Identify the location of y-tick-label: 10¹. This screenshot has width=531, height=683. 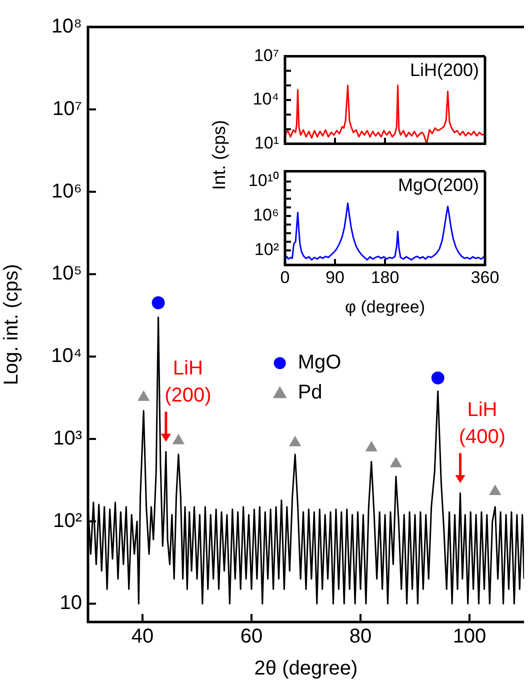
(267, 142).